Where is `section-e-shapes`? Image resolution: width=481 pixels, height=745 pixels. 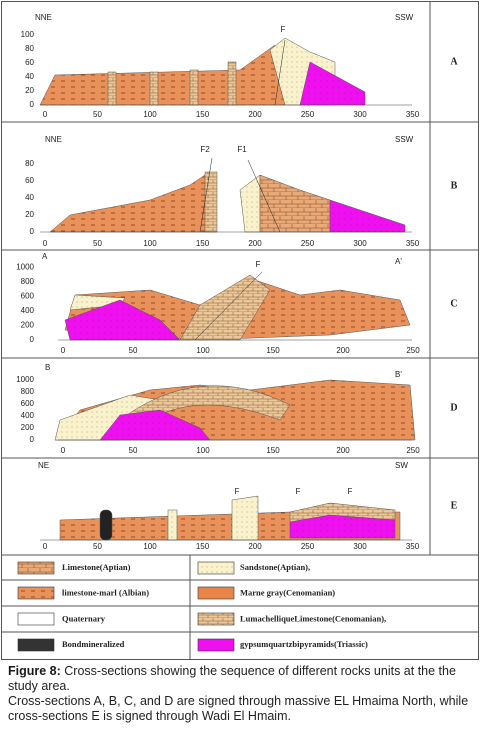
section-e-shapes is located at coordinates (230, 518).